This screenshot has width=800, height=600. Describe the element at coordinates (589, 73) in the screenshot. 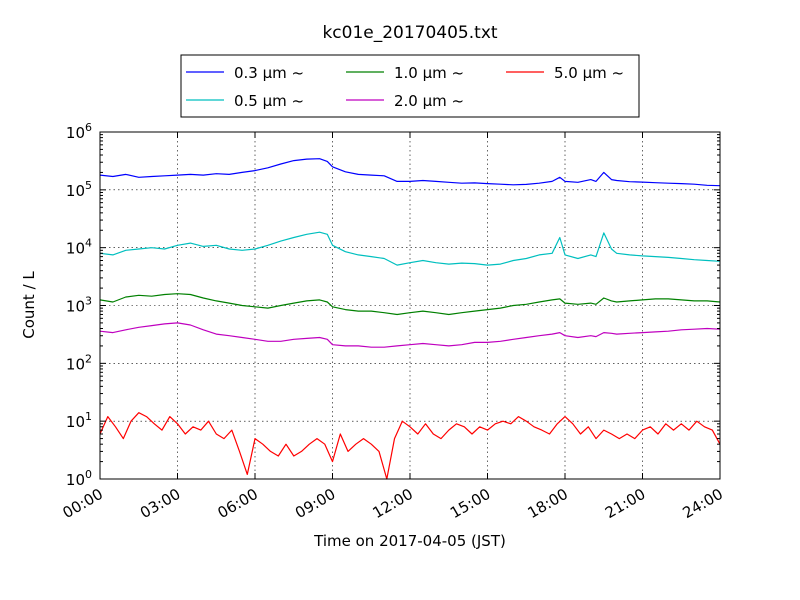

I see `legend-label-4: 5.0 μm ~` at that location.